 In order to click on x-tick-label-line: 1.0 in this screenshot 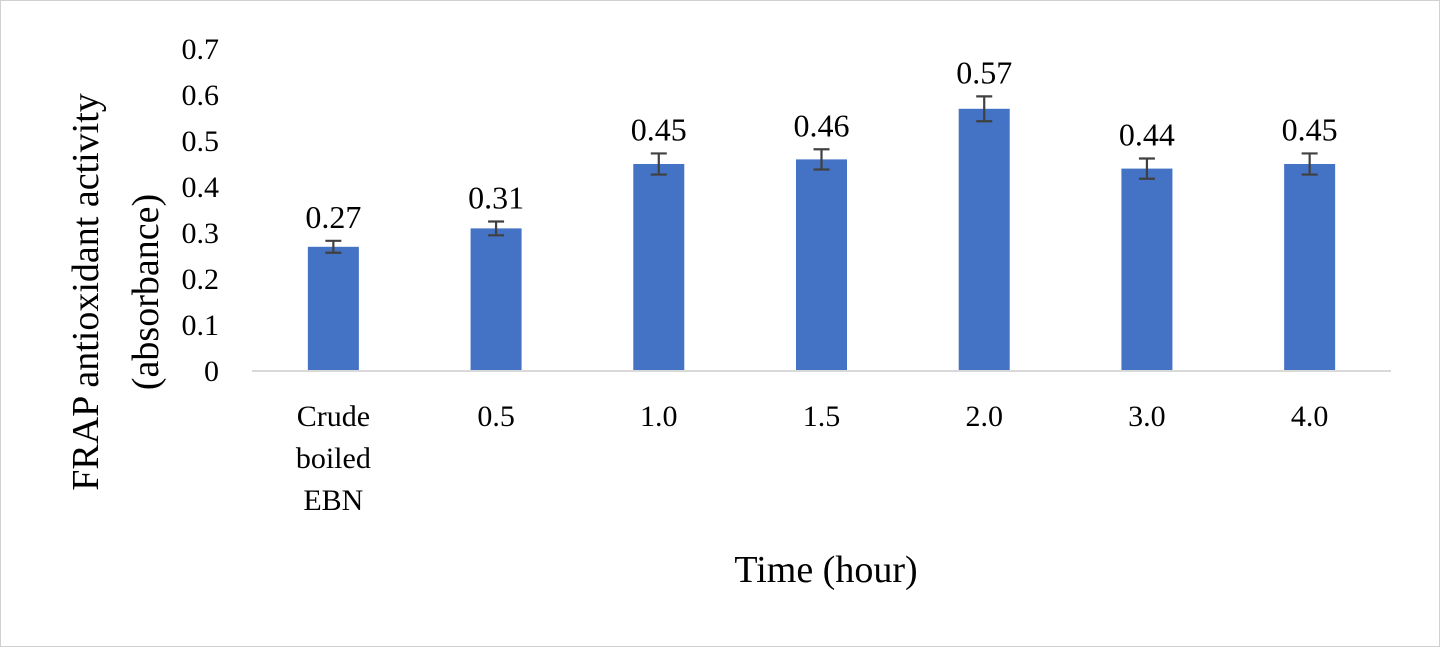, I will do `click(659, 416)`.